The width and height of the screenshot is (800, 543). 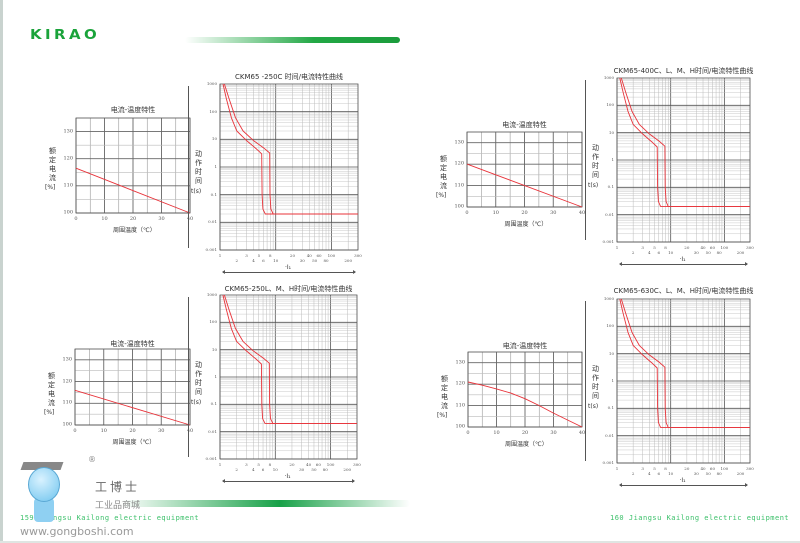 What do you see at coordinates (118, 487) in the screenshot?
I see `watermark-name: 工博士` at bounding box center [118, 487].